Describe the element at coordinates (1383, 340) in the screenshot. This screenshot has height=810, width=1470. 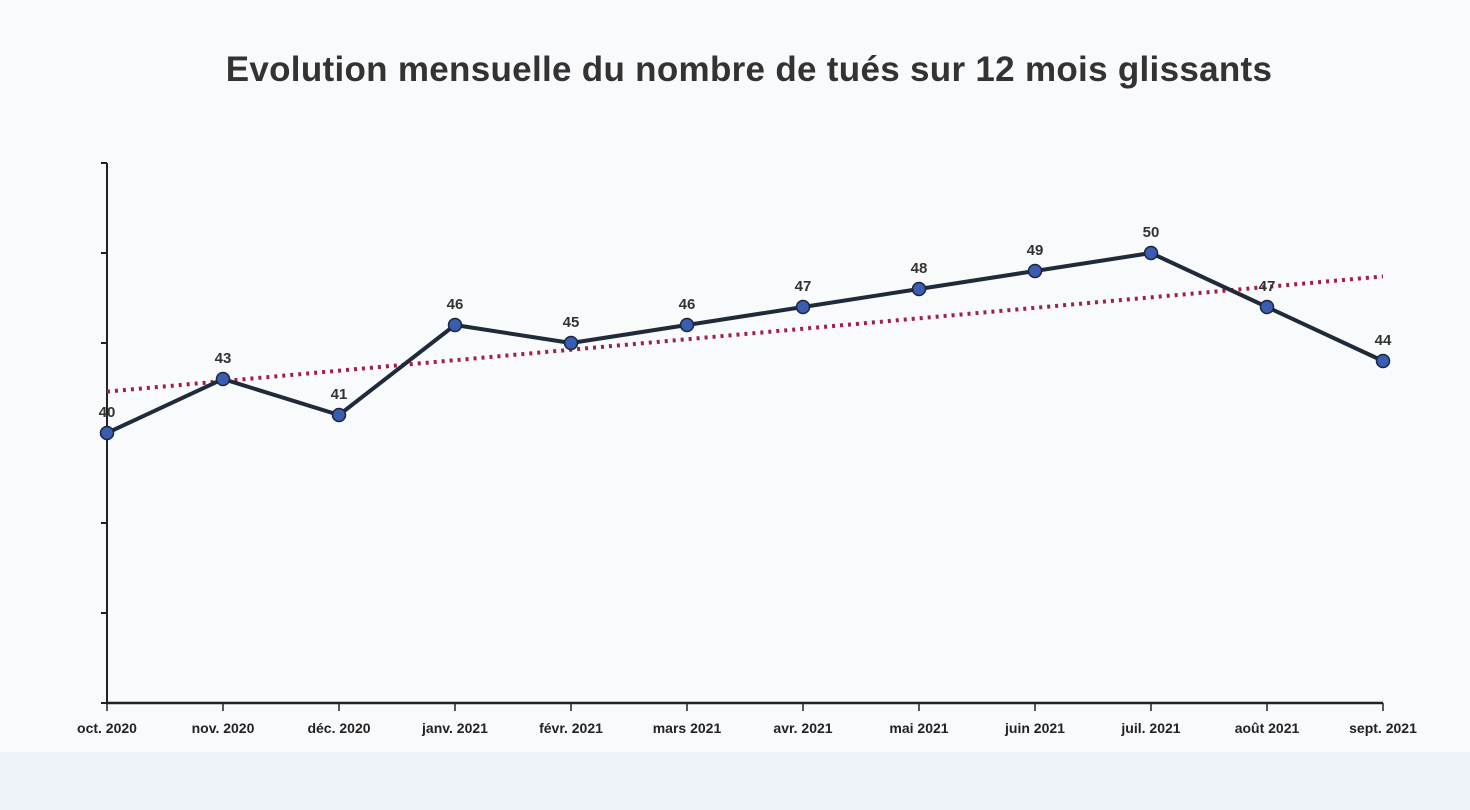
I see `data-label: 44` at that location.